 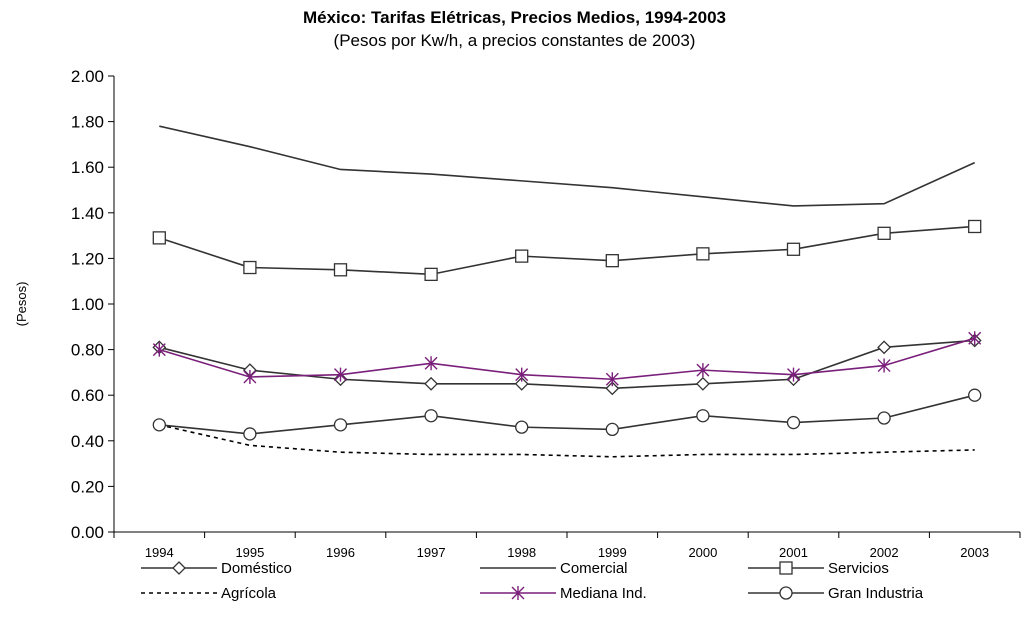 I want to click on x-tick-label: 1999, so click(x=612, y=552).